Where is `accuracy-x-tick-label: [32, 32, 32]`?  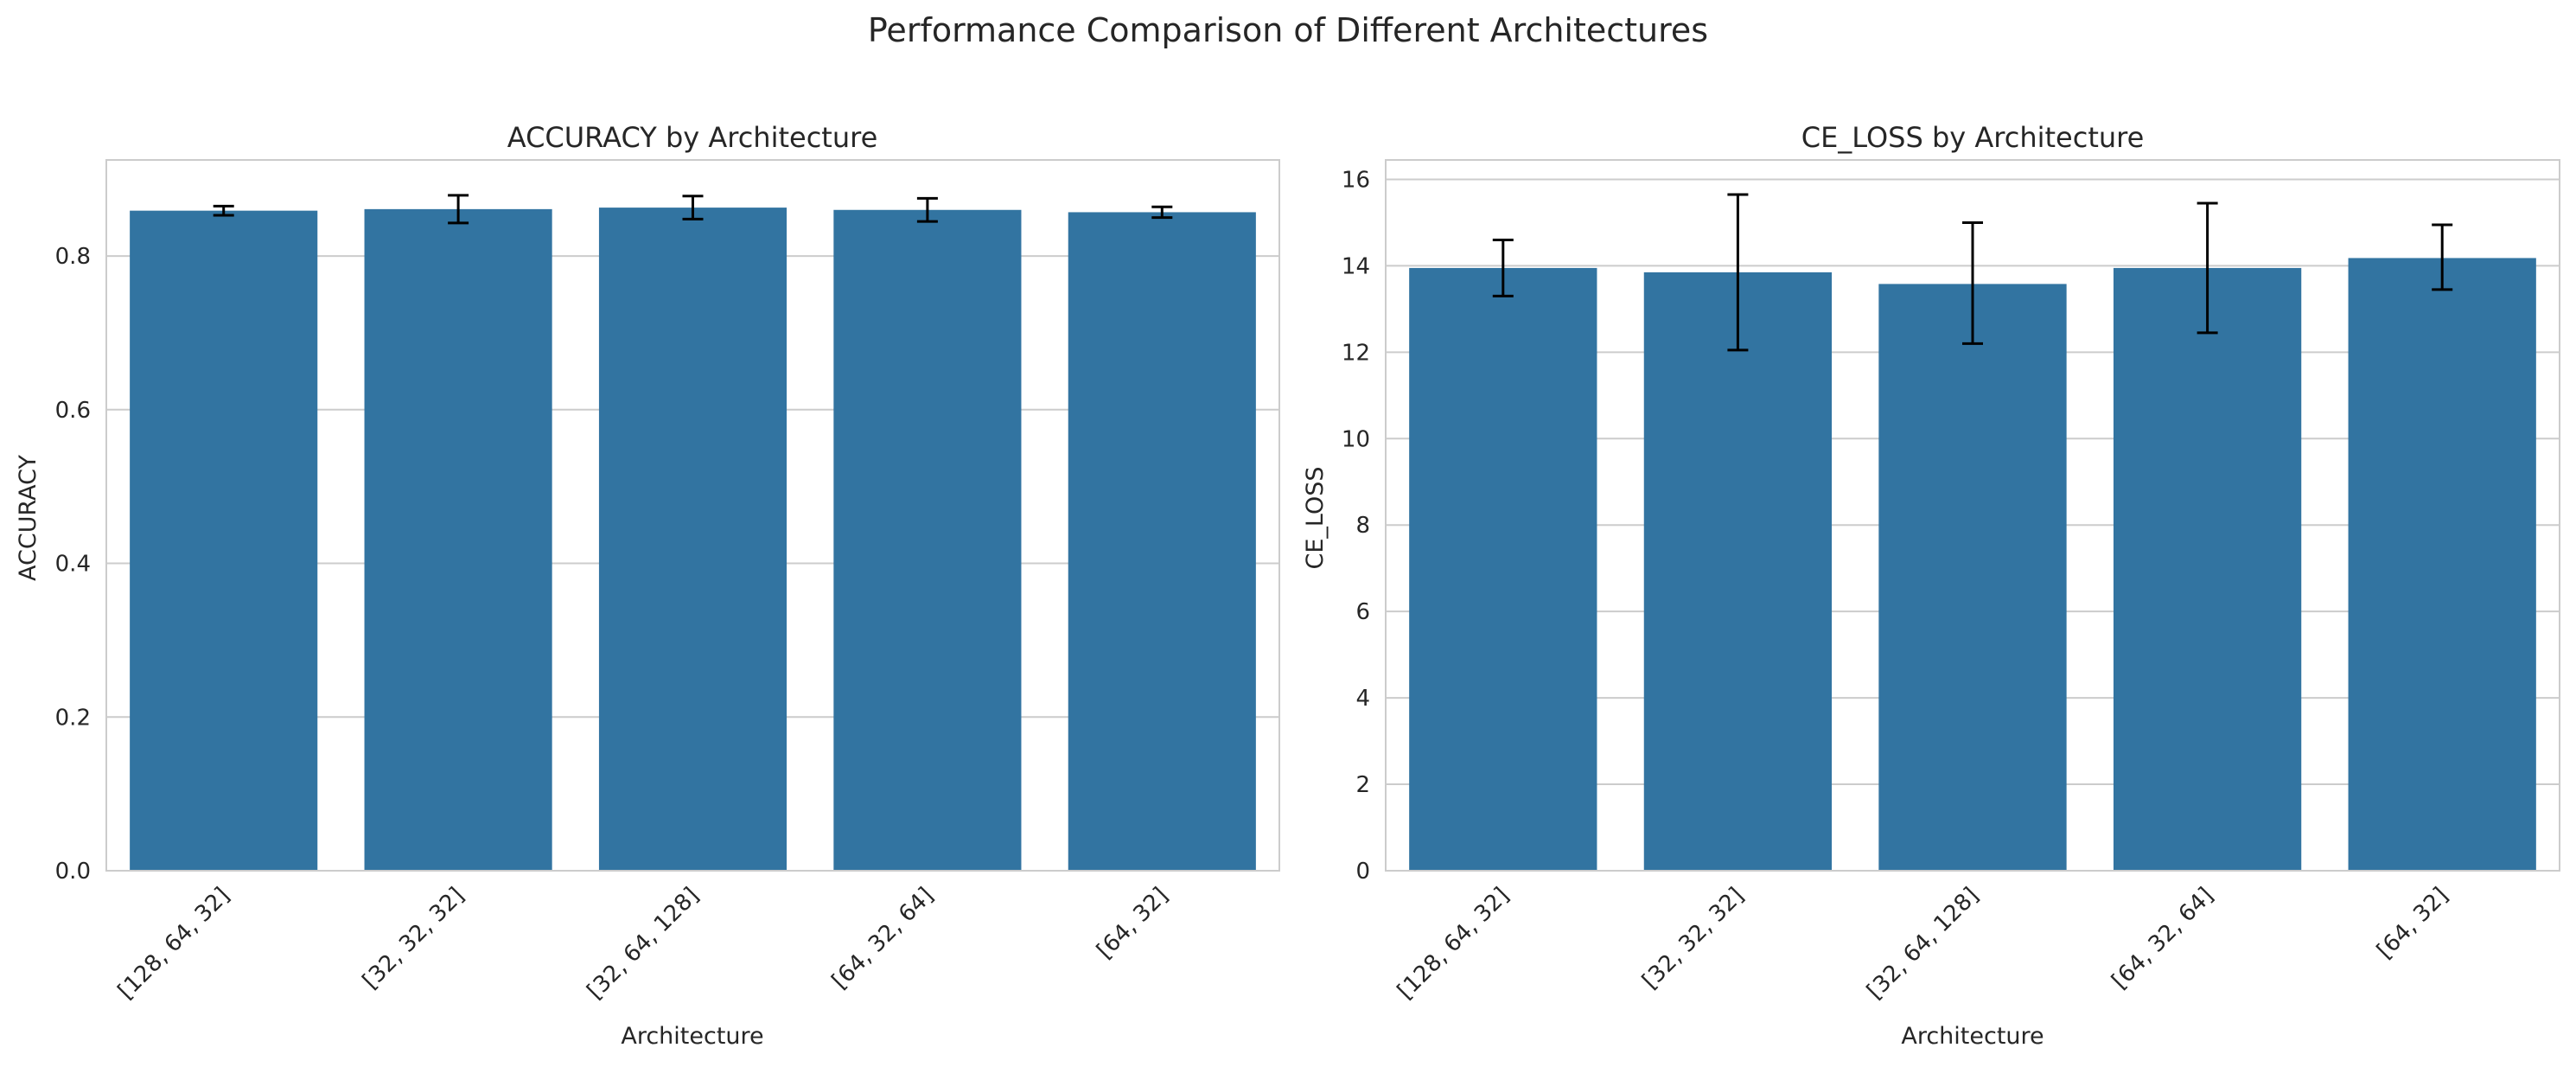
accuracy-x-tick-label: [32, 32, 32] is located at coordinates (413, 939).